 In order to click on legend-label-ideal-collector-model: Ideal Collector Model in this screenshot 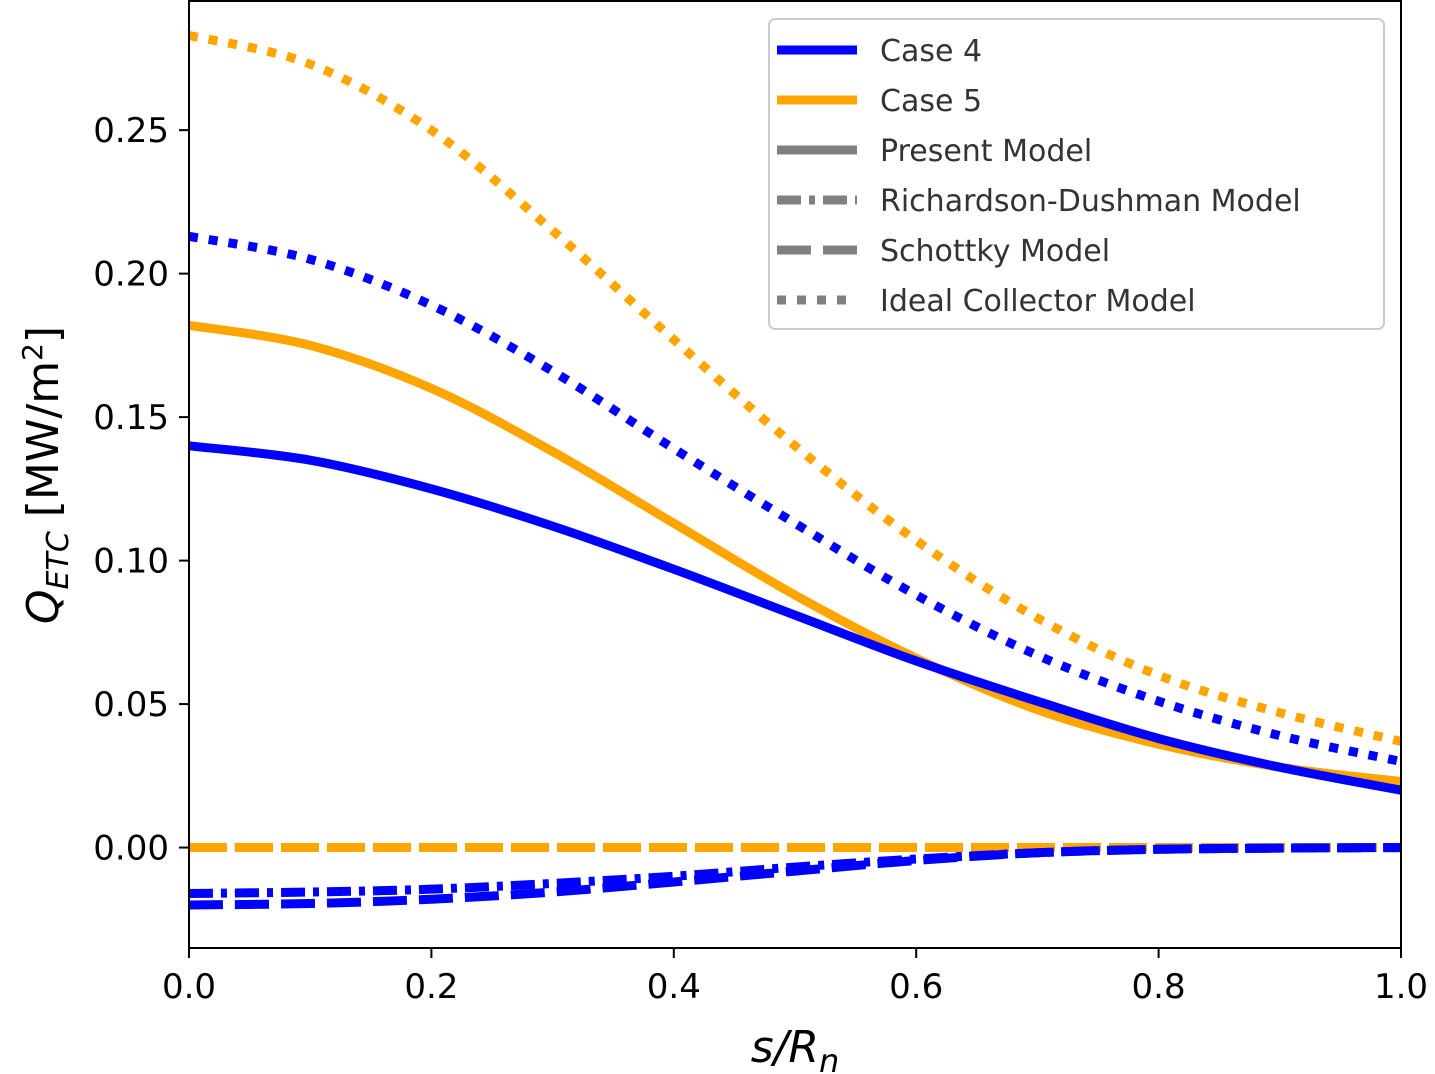, I will do `click(1038, 301)`.